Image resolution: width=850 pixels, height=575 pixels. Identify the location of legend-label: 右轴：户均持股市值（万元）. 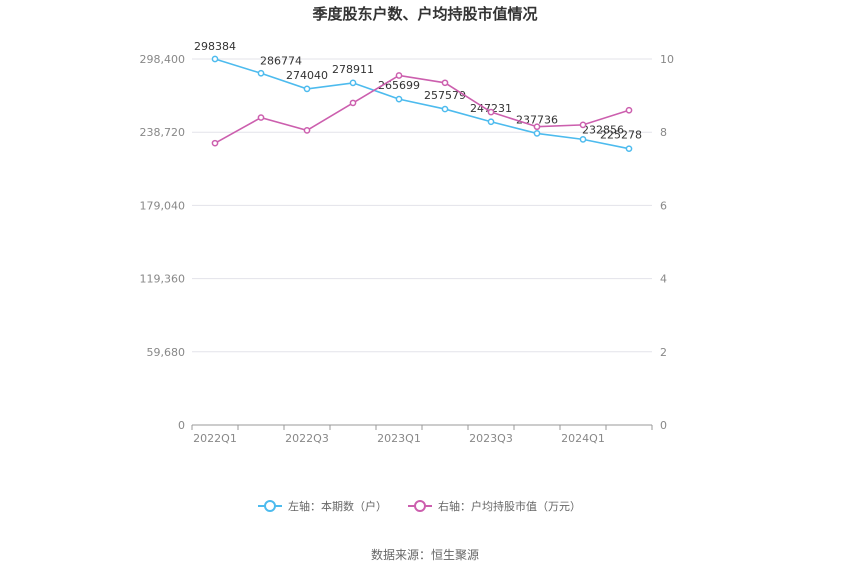
(509, 506).